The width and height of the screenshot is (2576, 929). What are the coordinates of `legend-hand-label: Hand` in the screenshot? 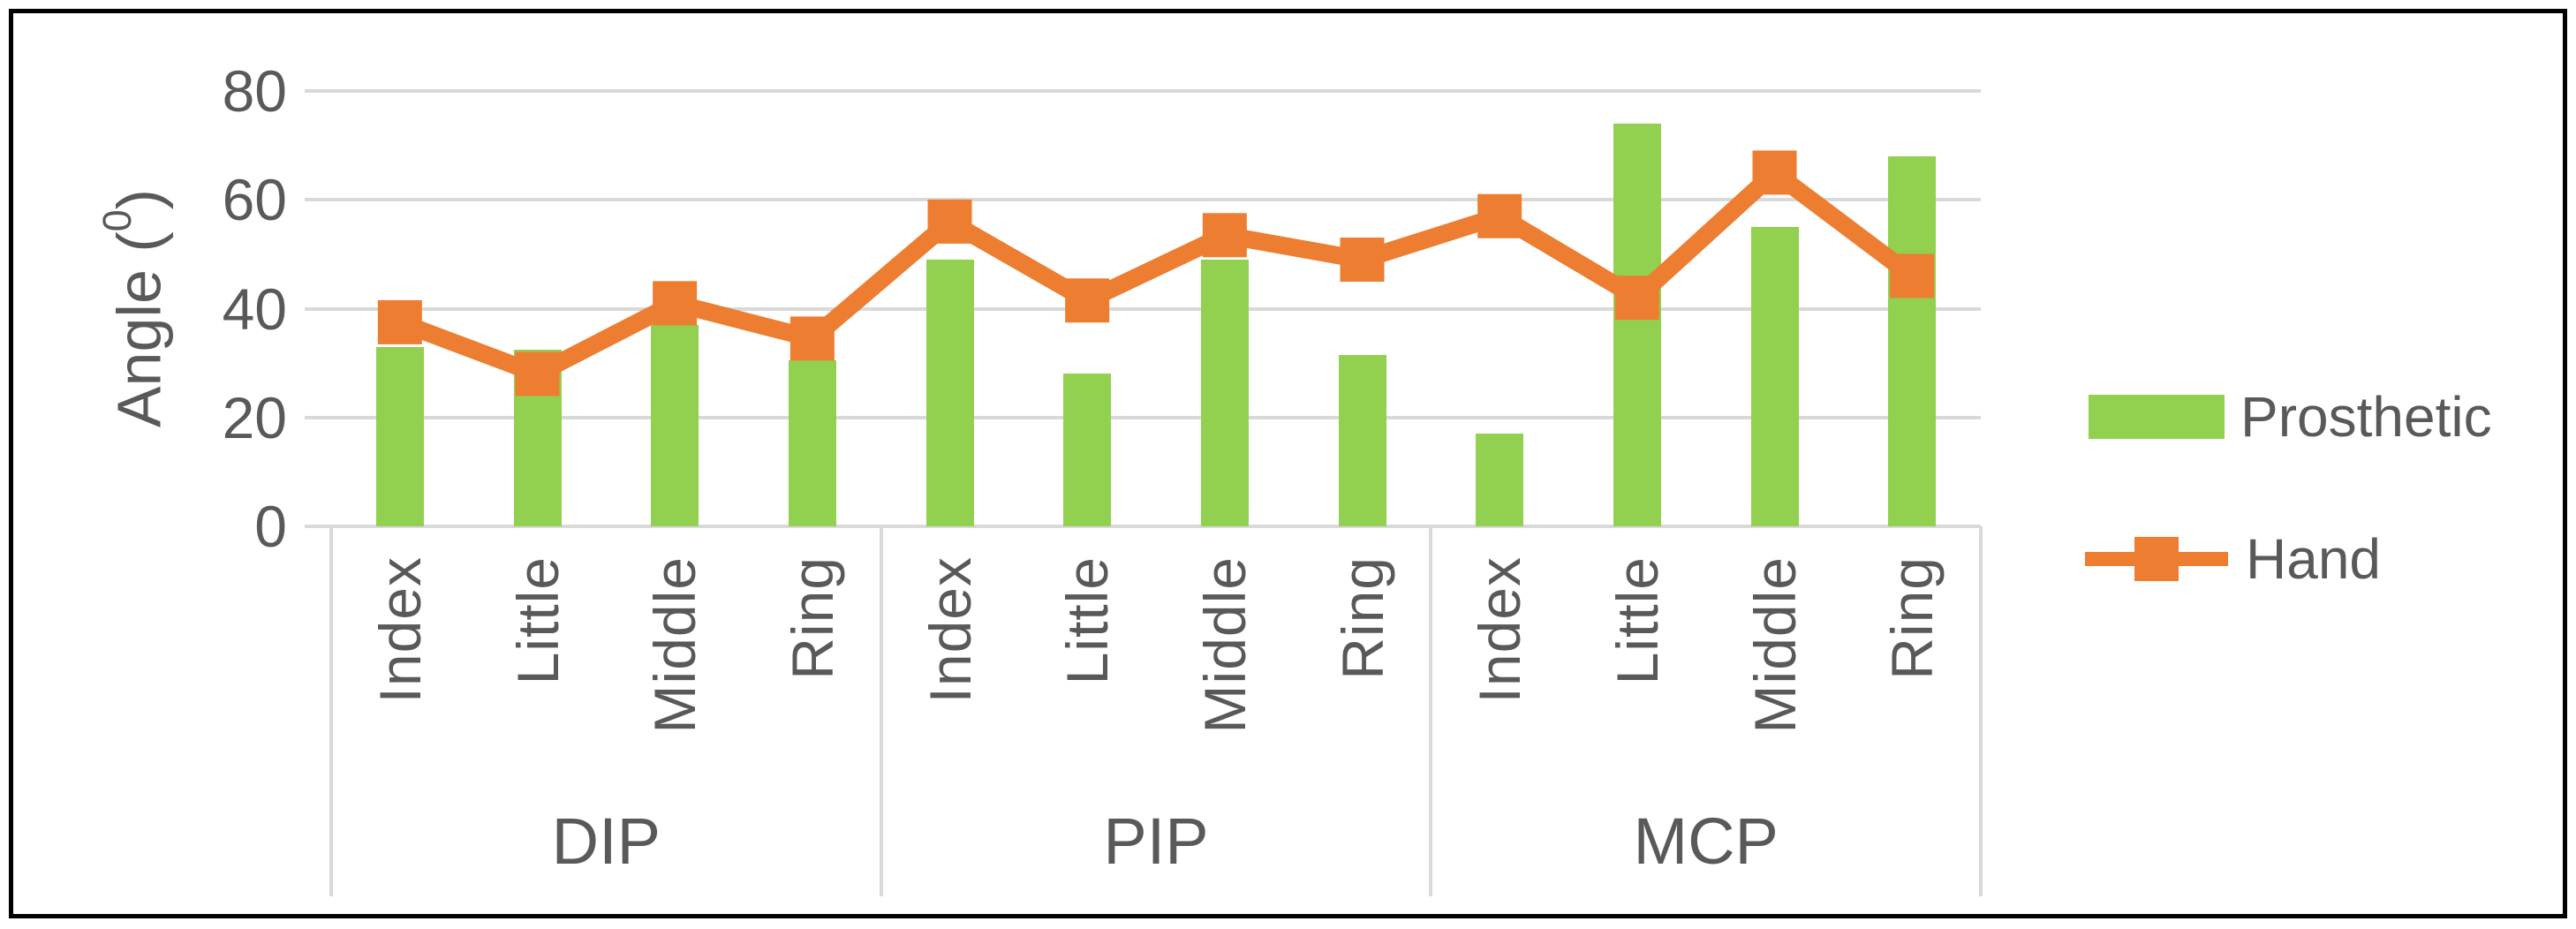 It's located at (2313, 559).